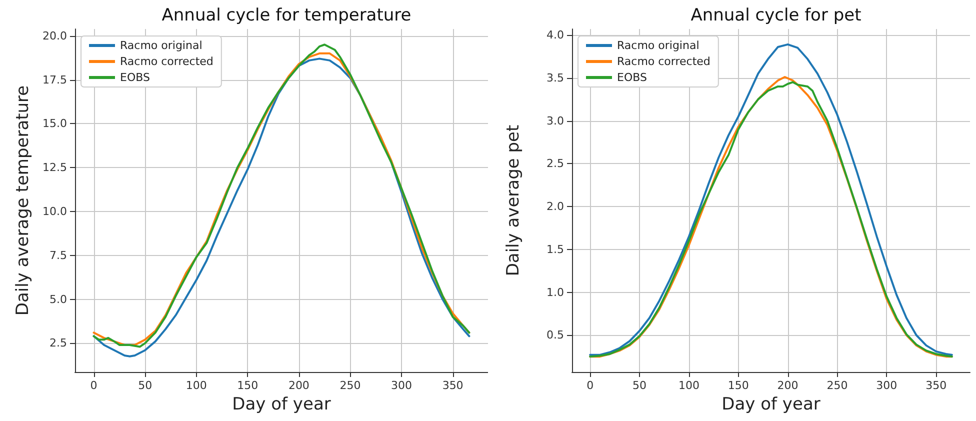  I want to click on y-axis-title: Daily average pet, so click(514, 200).